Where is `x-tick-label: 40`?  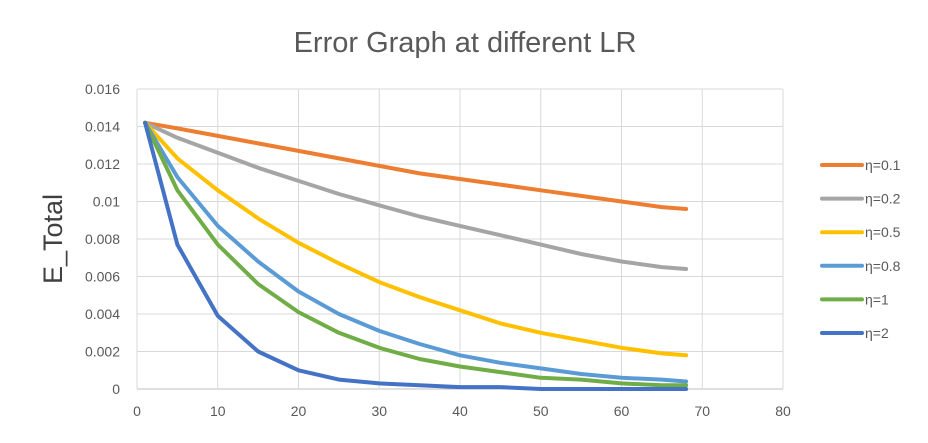
x-tick-label: 40 is located at coordinates (460, 411).